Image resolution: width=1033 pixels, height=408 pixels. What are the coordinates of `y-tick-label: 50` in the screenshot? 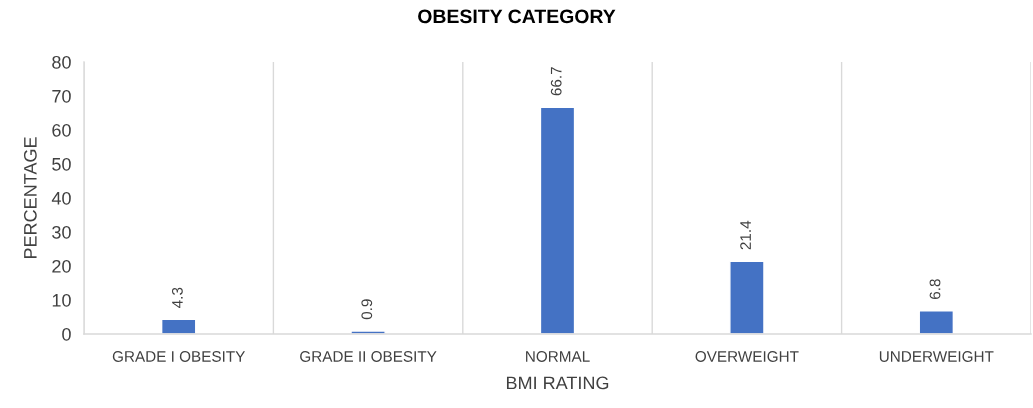 It's located at (61, 164).